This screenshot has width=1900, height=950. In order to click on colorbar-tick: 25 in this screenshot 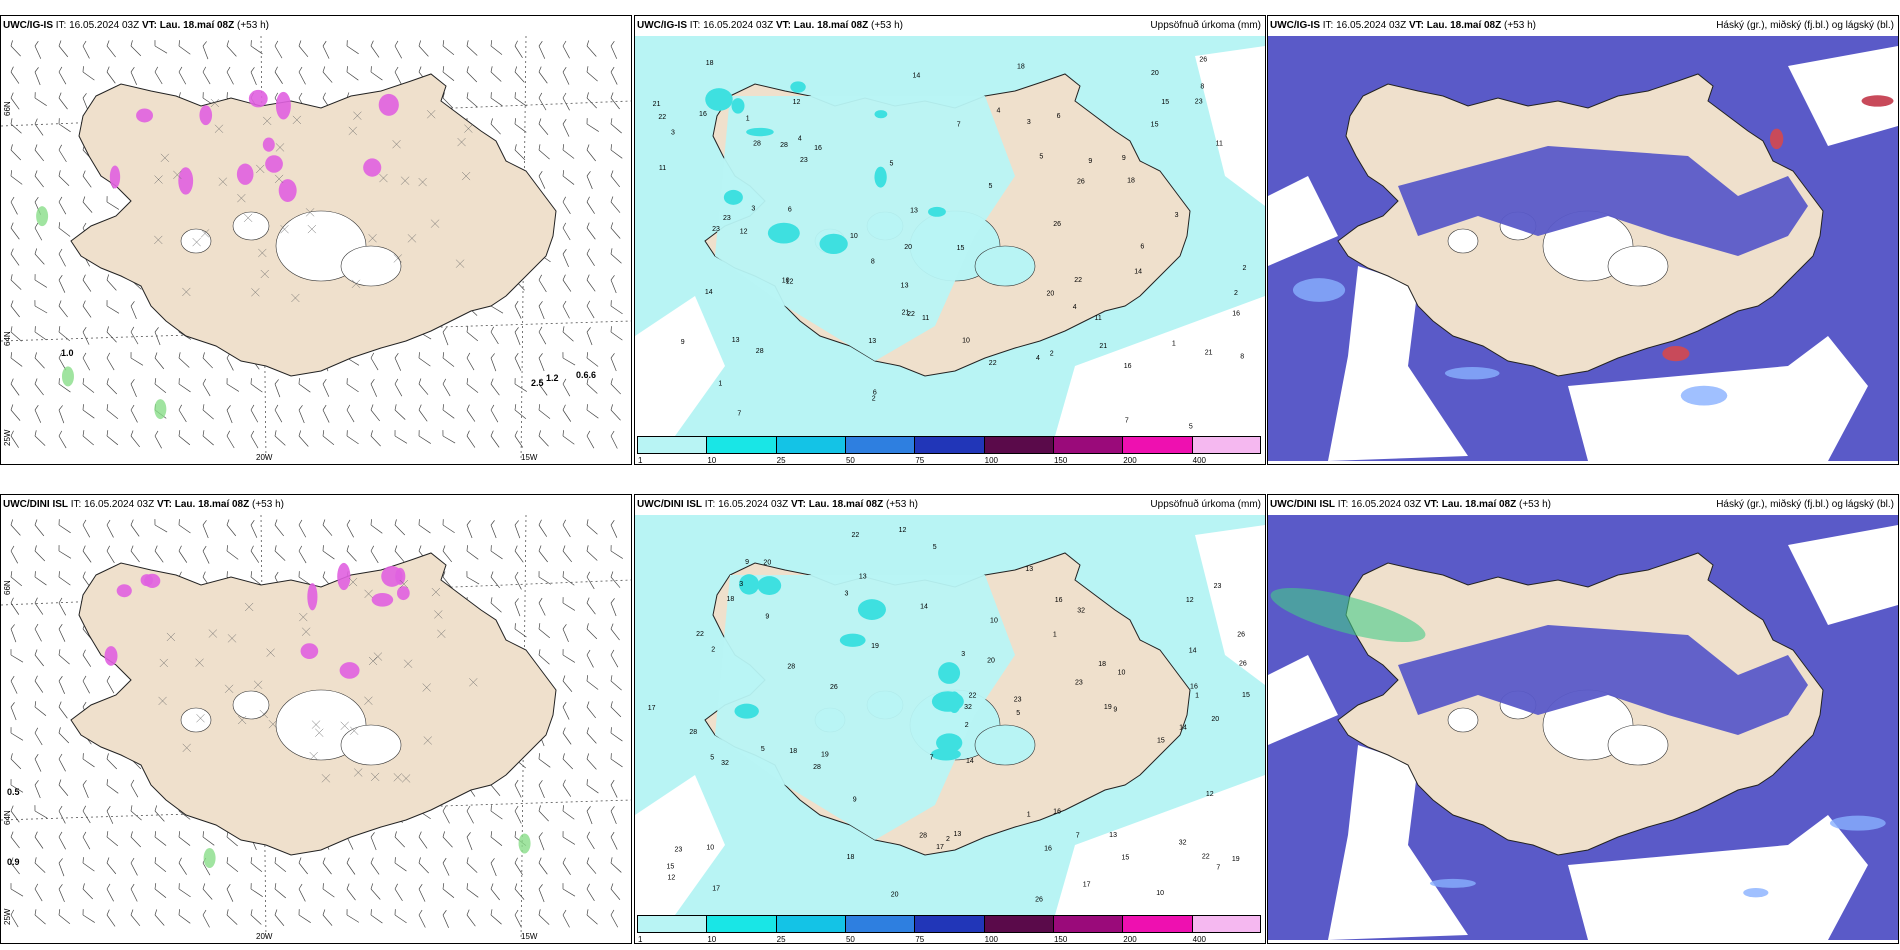, I will do `click(781, 939)`.